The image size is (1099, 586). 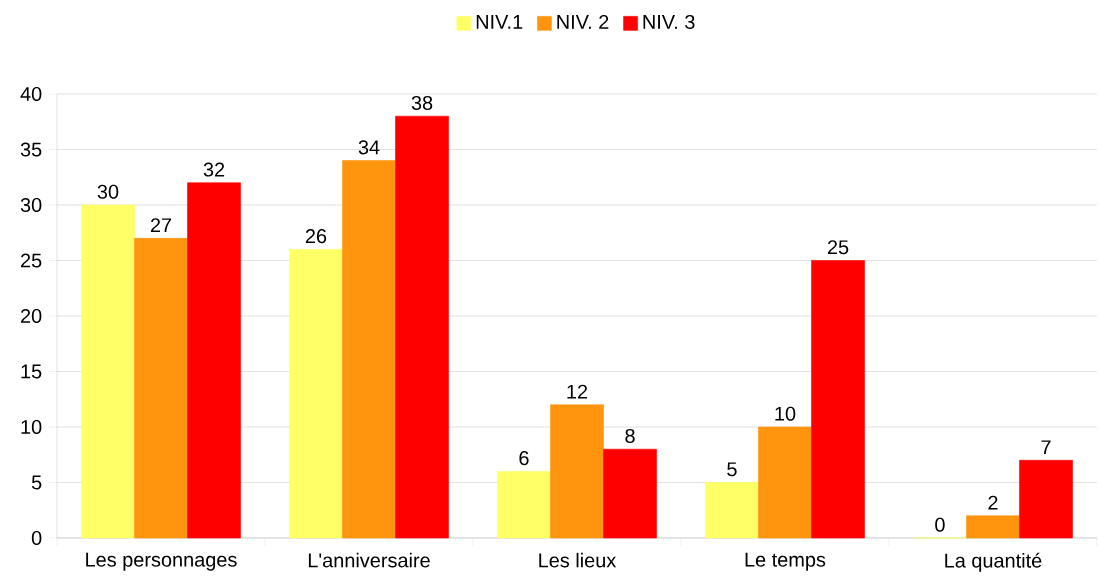 What do you see at coordinates (31, 427) in the screenshot?
I see `y-tick-label: 10` at bounding box center [31, 427].